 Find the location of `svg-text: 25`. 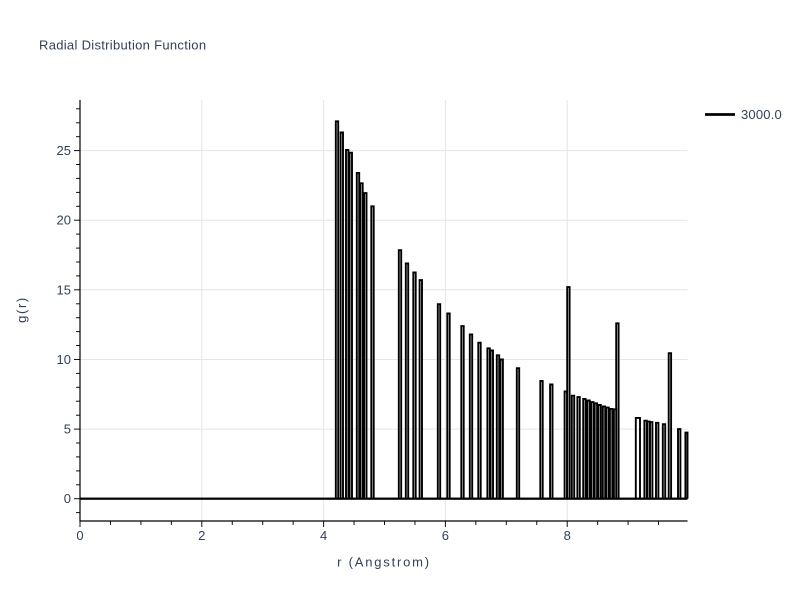

svg-text: 25 is located at coordinates (64, 150).